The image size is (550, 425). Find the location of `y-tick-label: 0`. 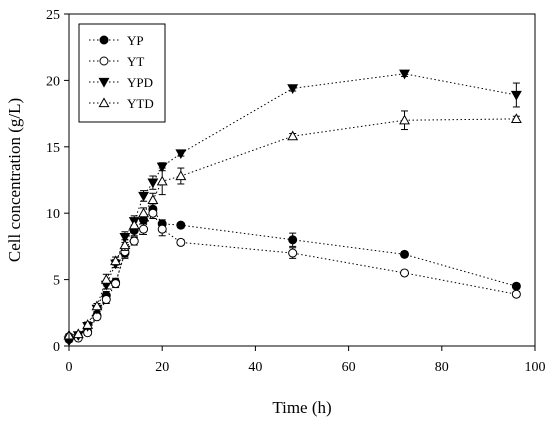

y-tick-label: 0 is located at coordinates (56, 347).